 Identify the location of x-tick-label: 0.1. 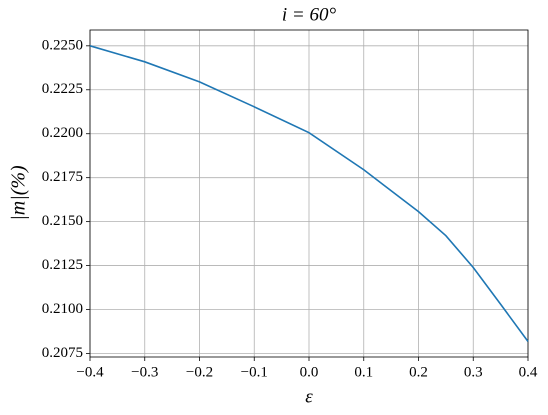
(363, 372).